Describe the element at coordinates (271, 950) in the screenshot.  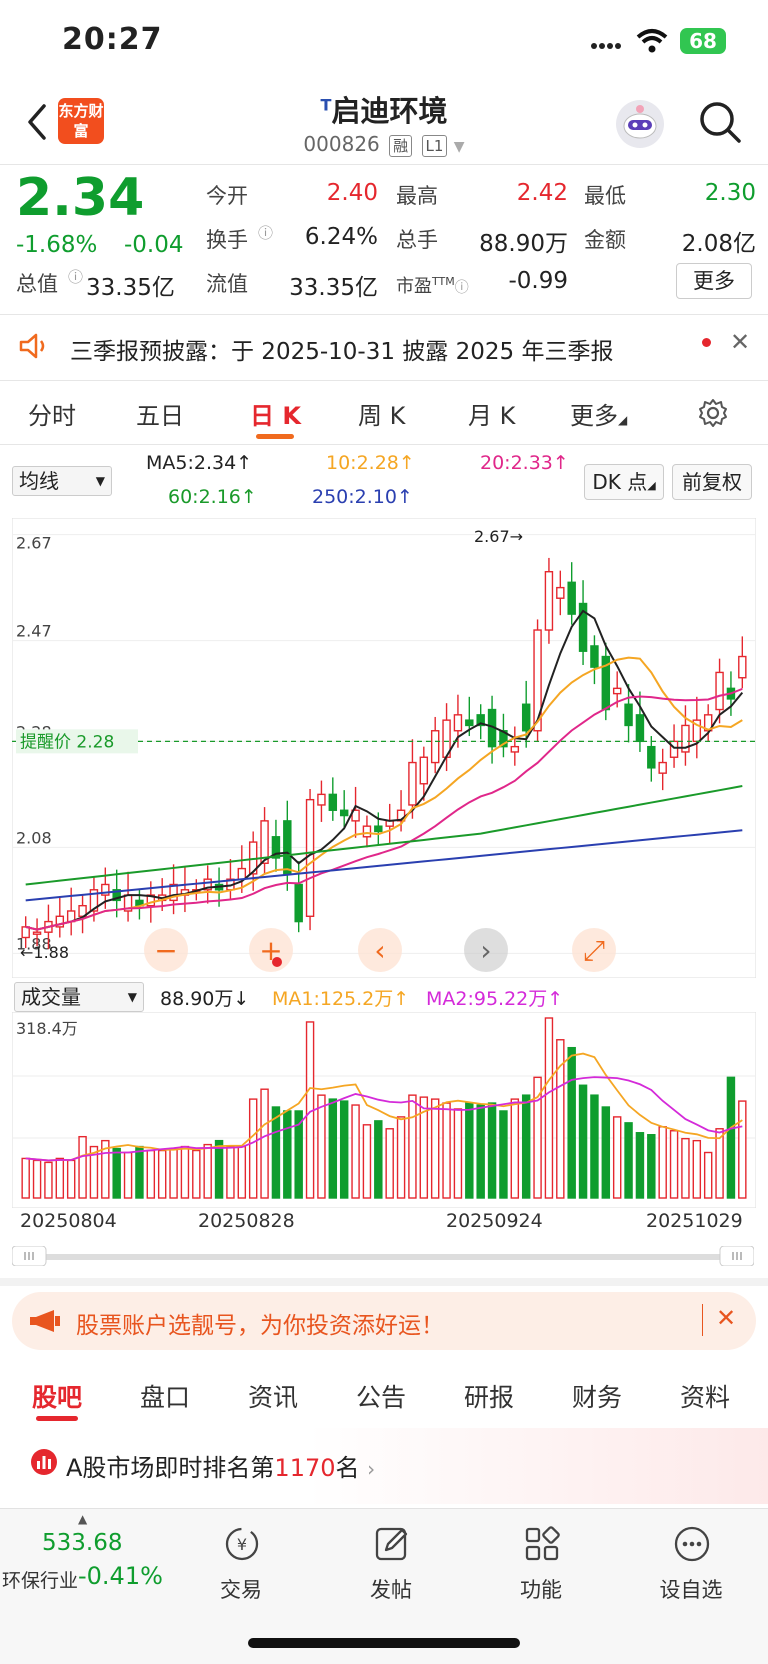
I see `zoom-in-button: +` at that location.